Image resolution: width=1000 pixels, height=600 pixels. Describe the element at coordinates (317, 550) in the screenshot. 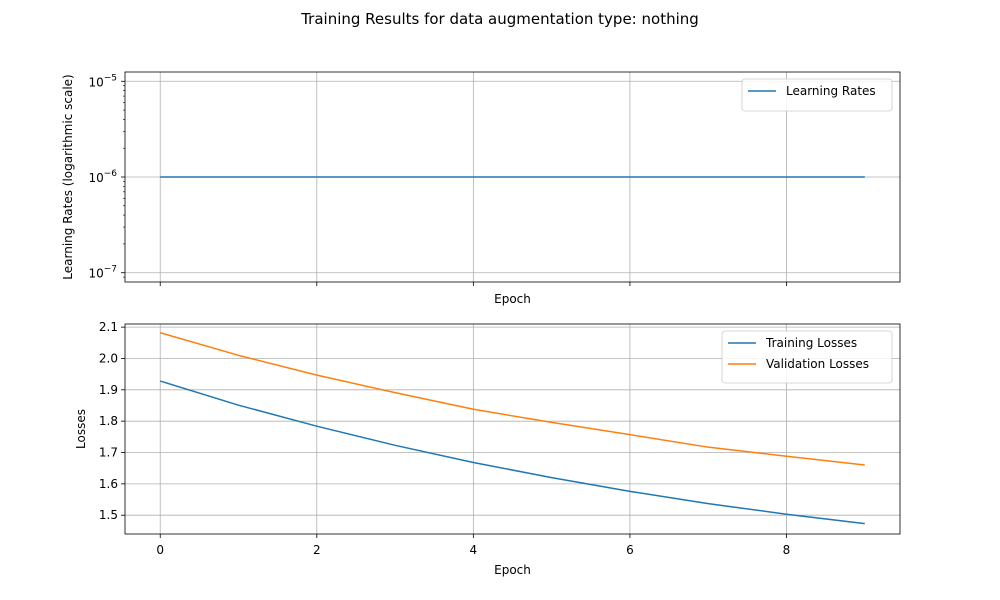

I see `x-tick-label: 2` at that location.